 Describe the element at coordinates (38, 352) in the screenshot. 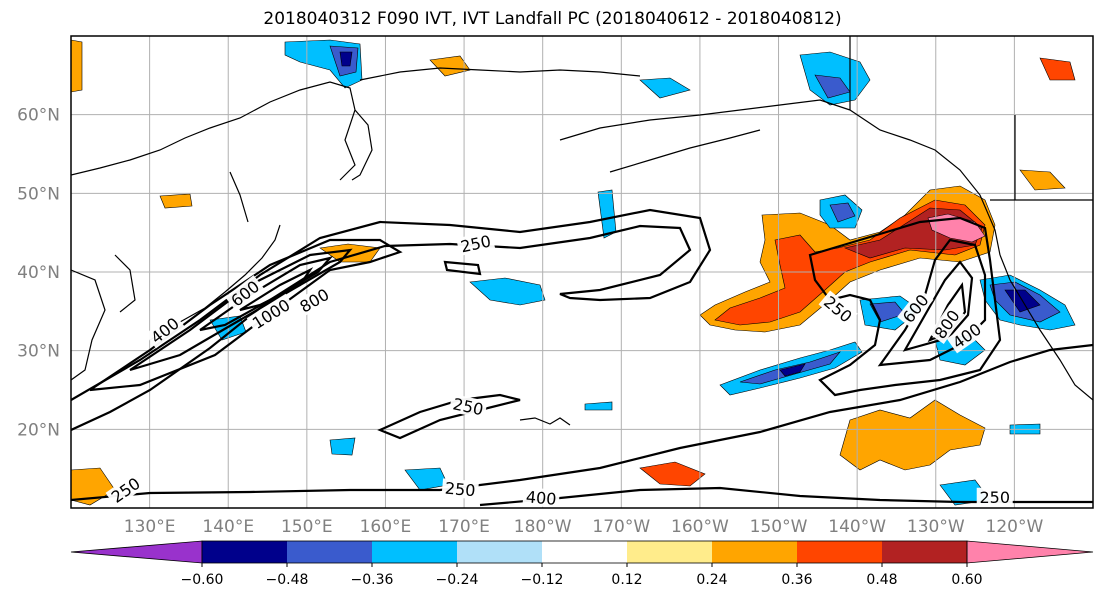

I see `lat-label-1: 30°N` at that location.